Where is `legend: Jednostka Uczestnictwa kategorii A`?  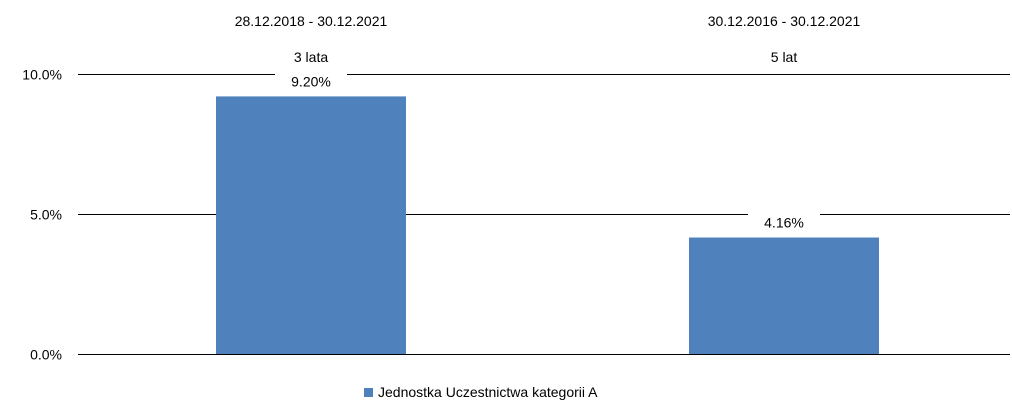 legend: Jednostka Uczestnictwa kategorii A is located at coordinates (481, 392).